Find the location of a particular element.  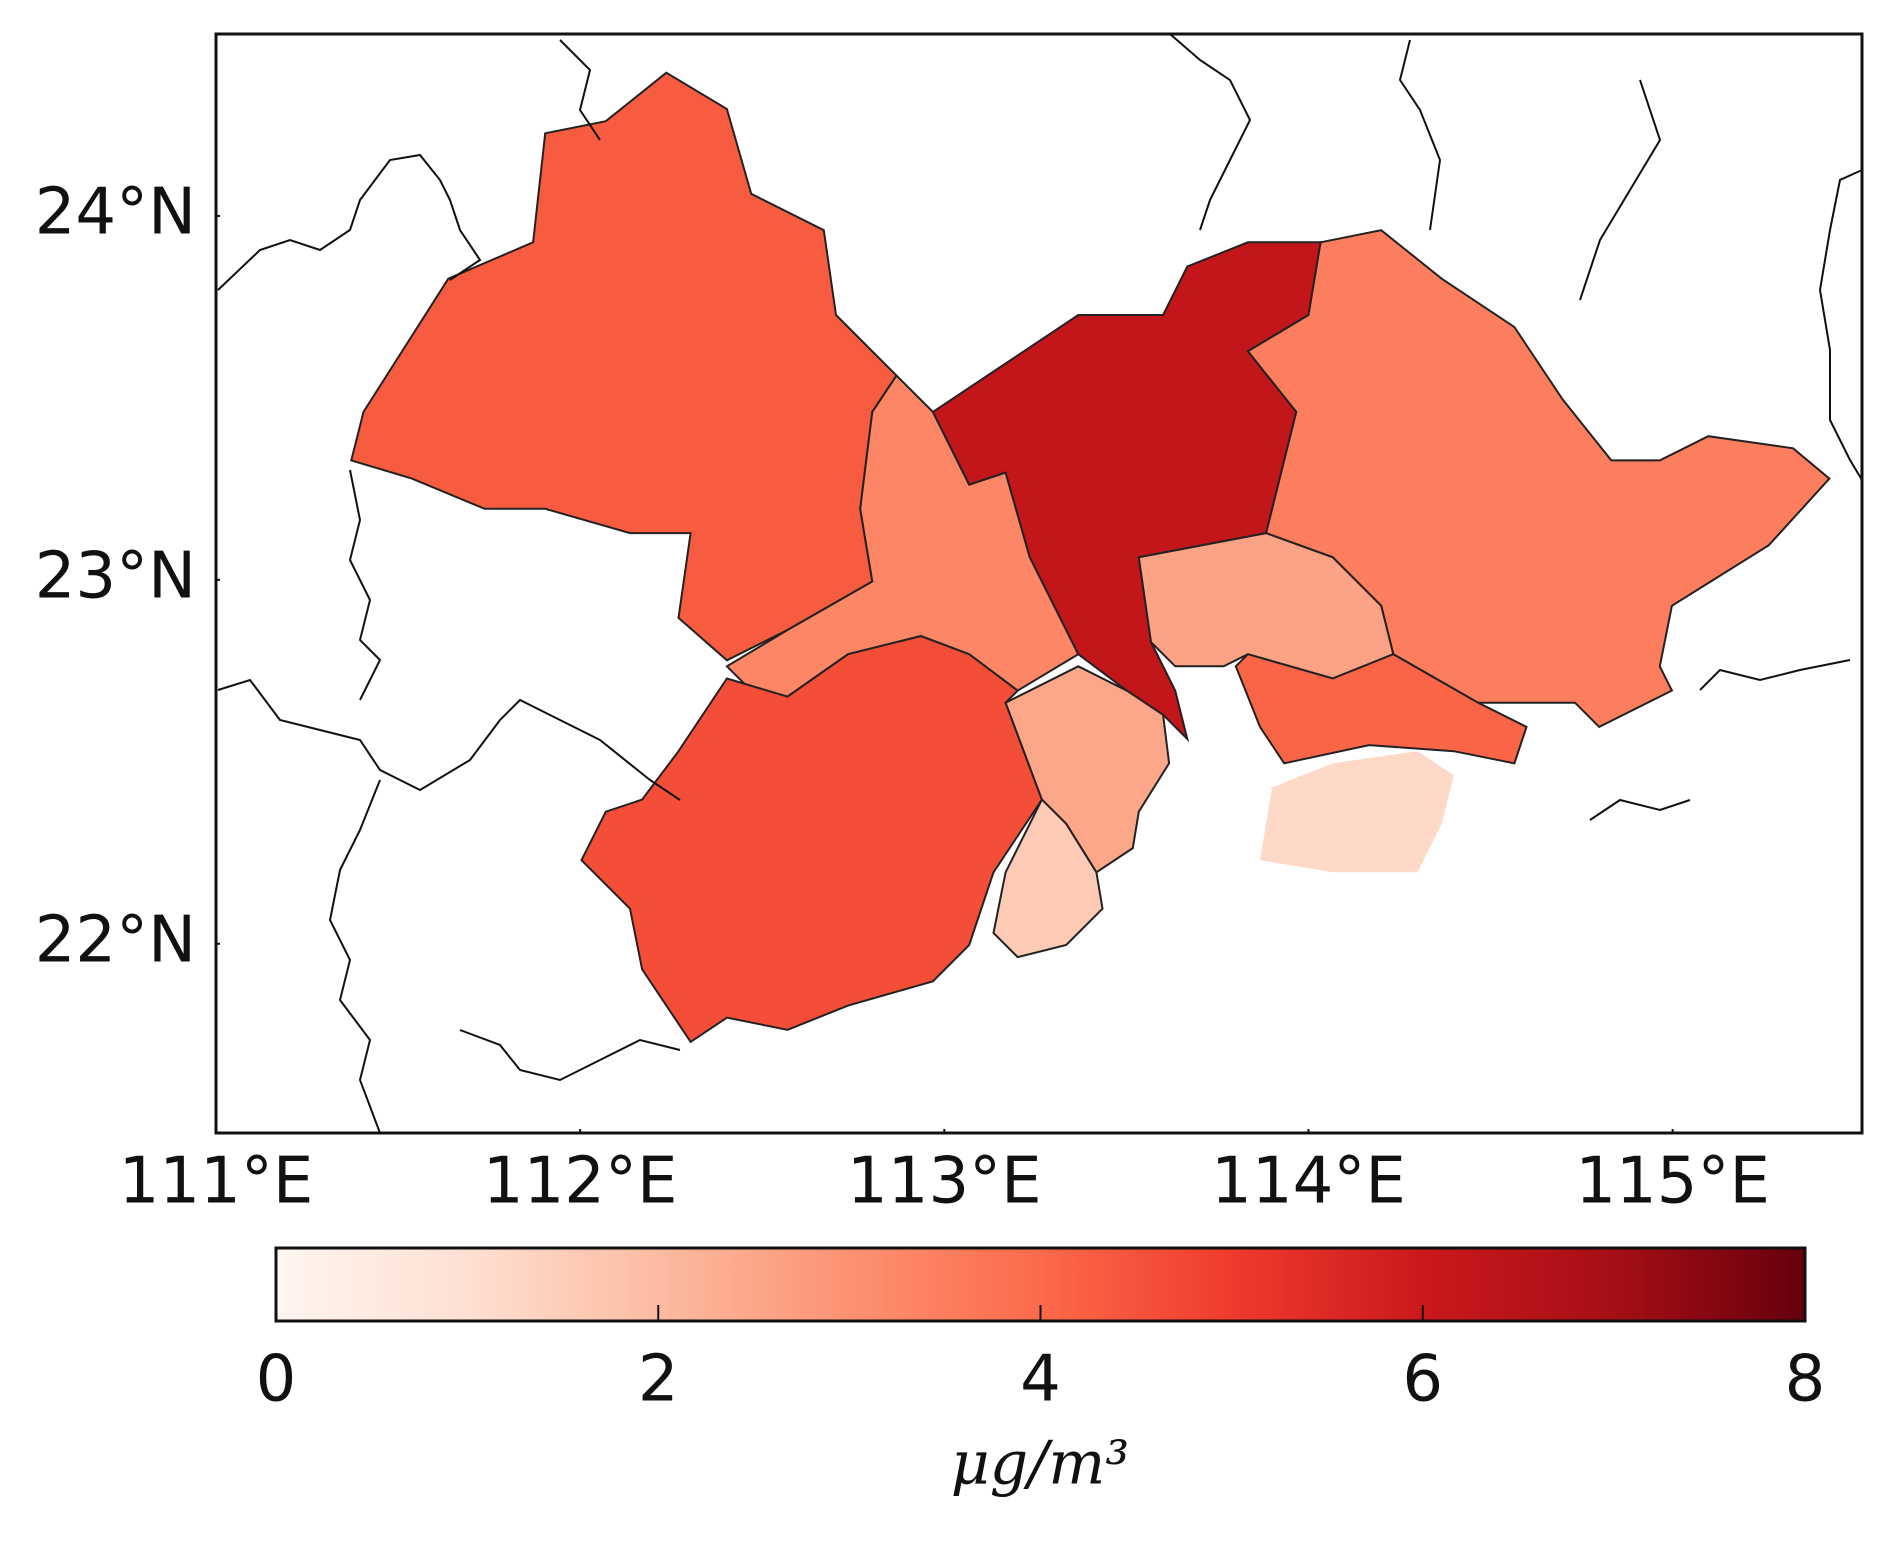

colorbar-label: μg/m³ is located at coordinates (1040, 1464).